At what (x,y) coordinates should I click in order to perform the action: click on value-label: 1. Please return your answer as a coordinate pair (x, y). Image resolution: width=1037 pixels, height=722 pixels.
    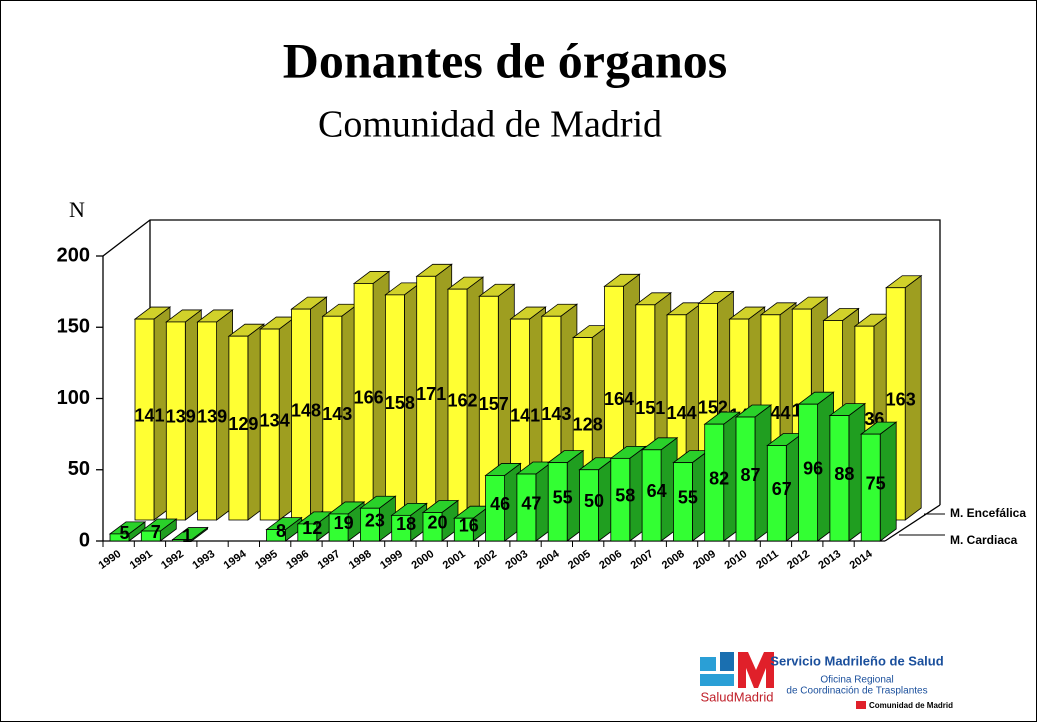
    Looking at the image, I should click on (187, 536).